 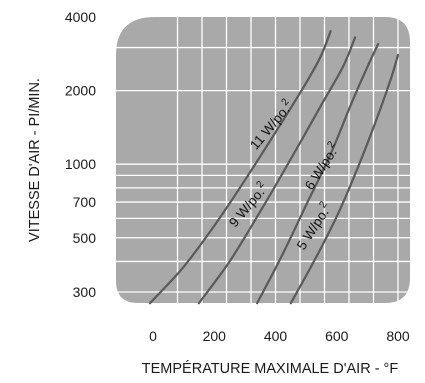 What do you see at coordinates (215, 336) in the screenshot?
I see `x-tick-label: 200` at bounding box center [215, 336].